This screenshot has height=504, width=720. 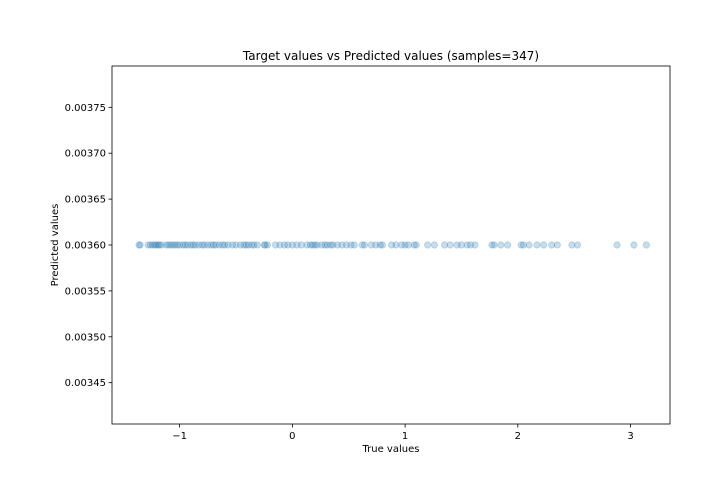 I want to click on x-axis-label: True values, so click(x=391, y=449).